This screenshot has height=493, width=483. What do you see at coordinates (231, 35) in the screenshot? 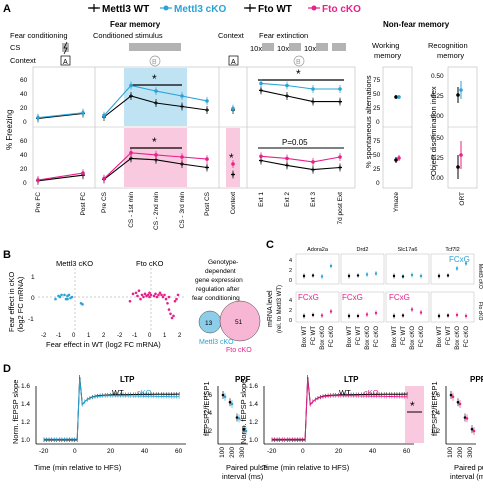
I see `context-header: Context` at bounding box center [231, 35].